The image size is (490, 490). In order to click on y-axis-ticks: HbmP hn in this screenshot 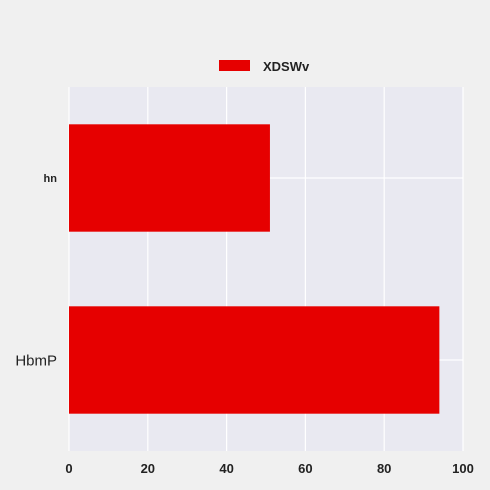, I will do `click(36, 271)`.